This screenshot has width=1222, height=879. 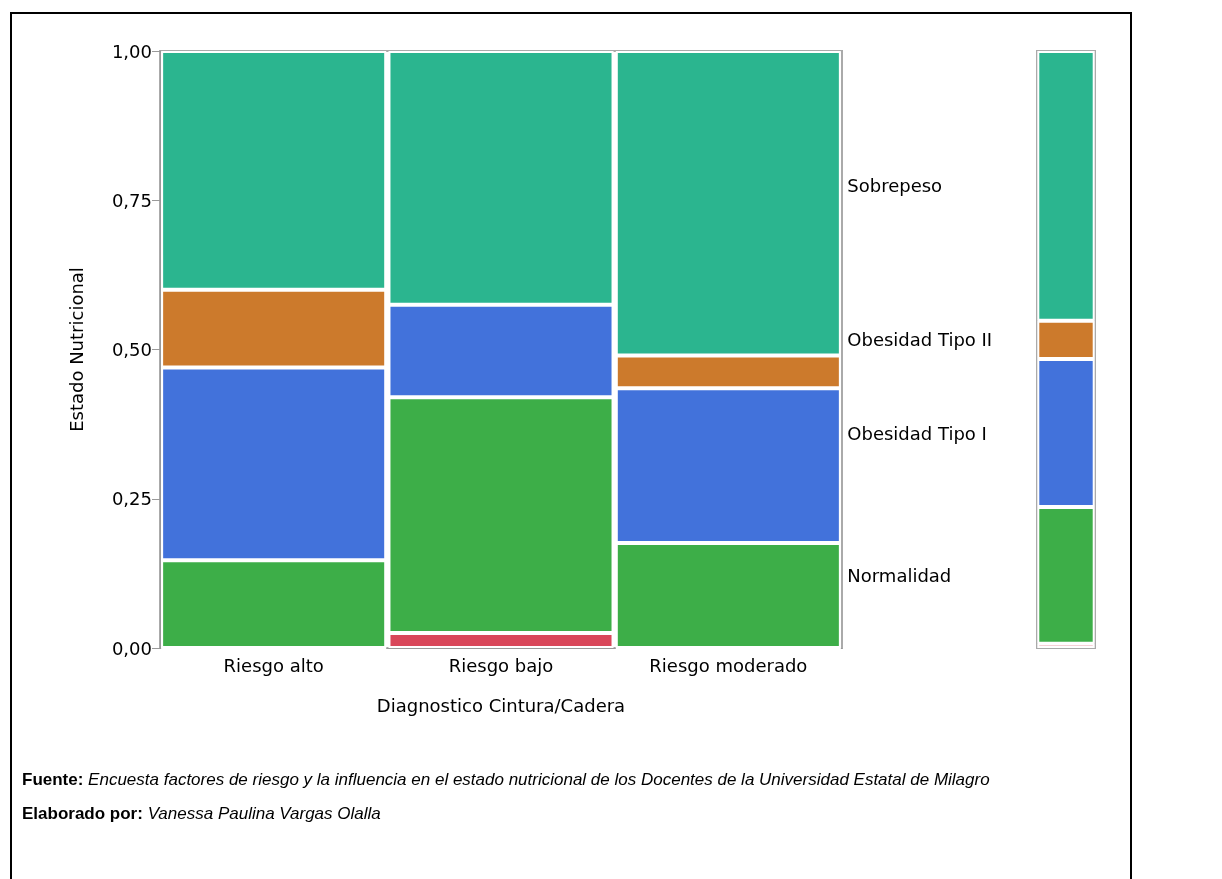 I want to click on y-tick-label: 0,25, so click(x=131, y=499).